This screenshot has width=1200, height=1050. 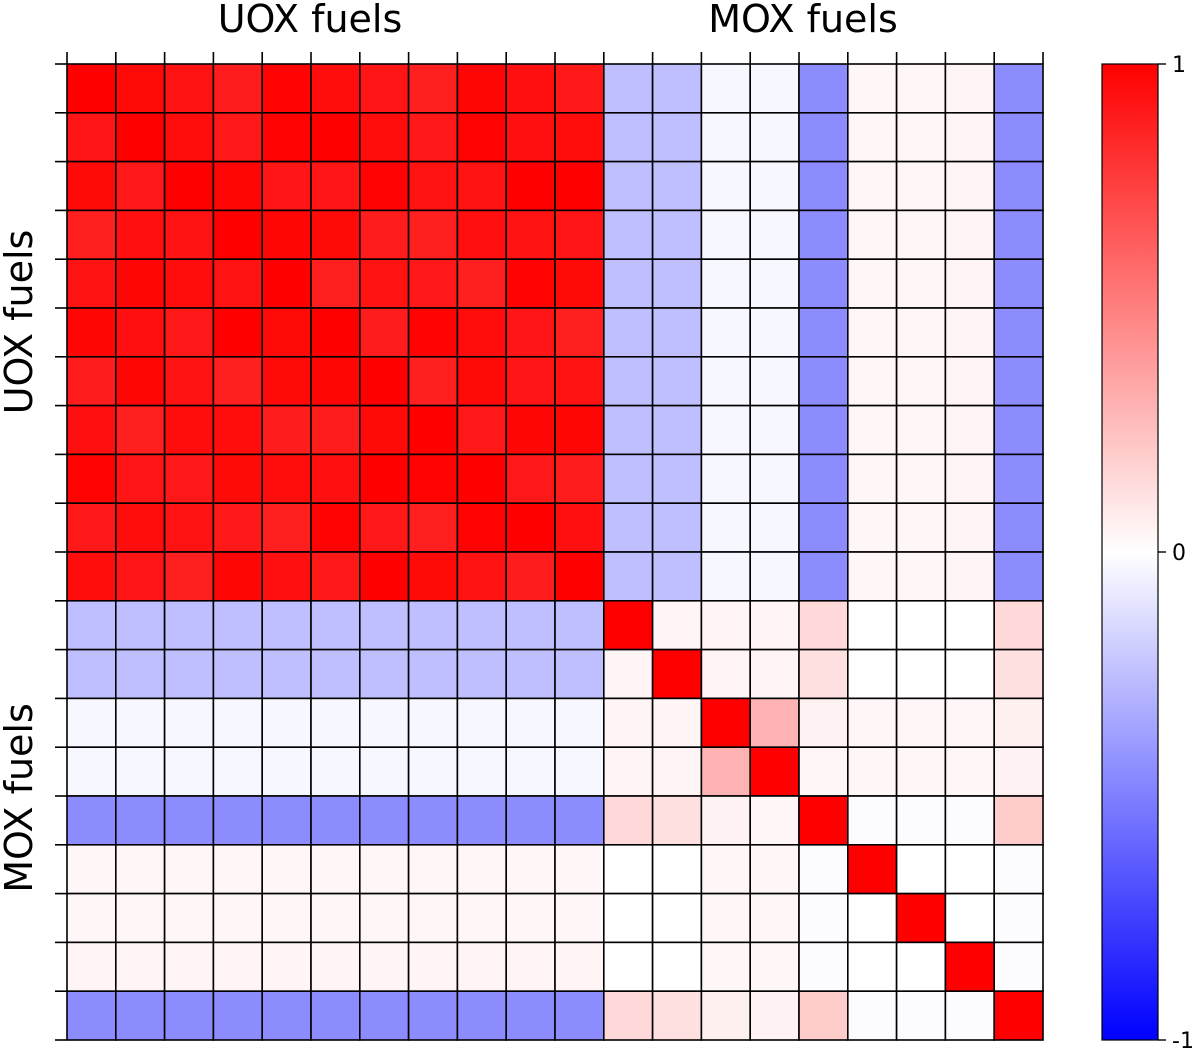 What do you see at coordinates (803, 20) in the screenshot?
I see `top-group-label-mox: MOX fuels` at bounding box center [803, 20].